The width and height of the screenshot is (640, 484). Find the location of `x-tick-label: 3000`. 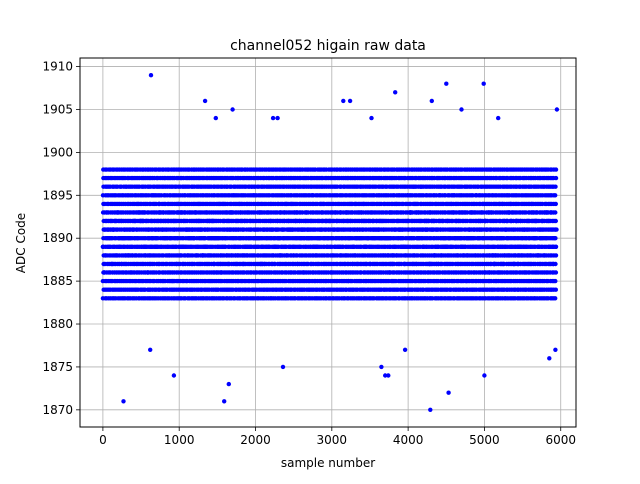

x-tick-label: 3000 is located at coordinates (332, 440).